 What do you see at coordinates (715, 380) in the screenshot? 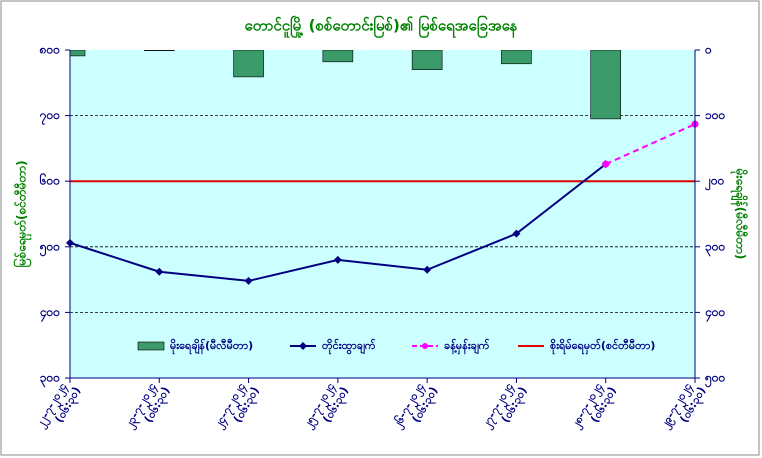
I see `y2-tick-label: ၅၀၀` at bounding box center [715, 380].